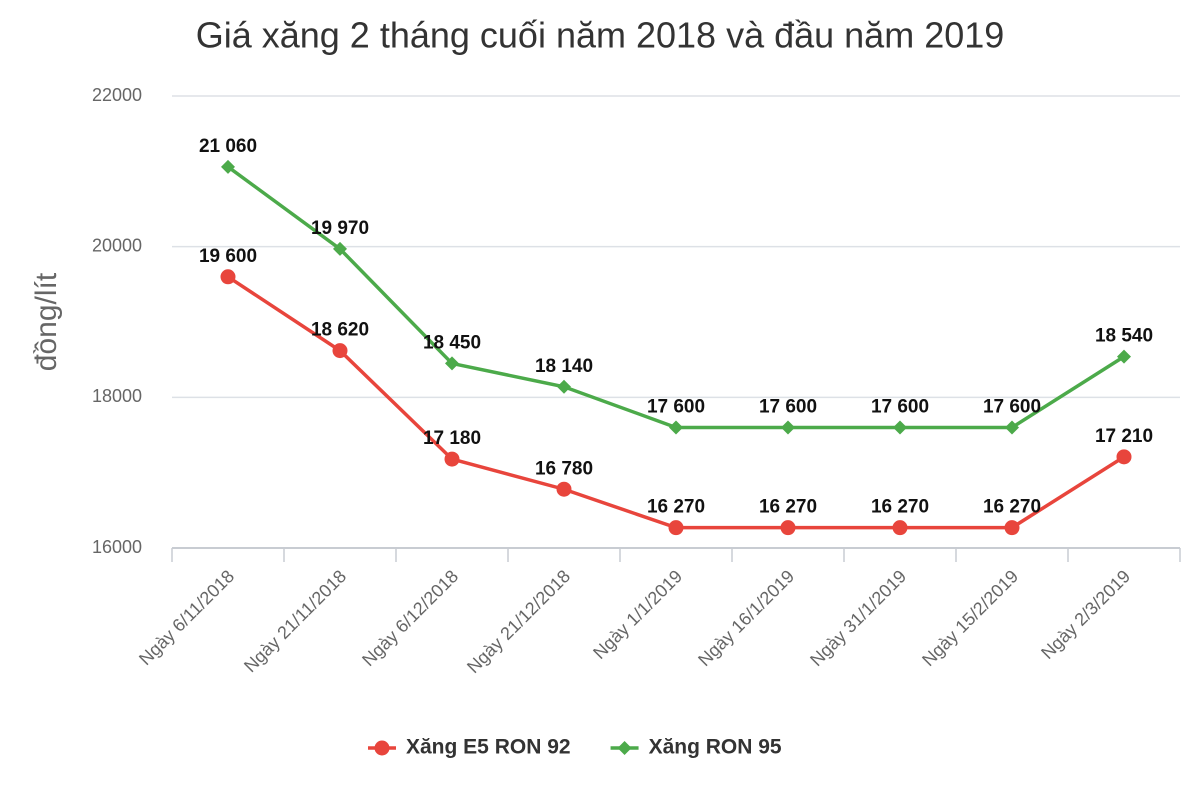 The image size is (1200, 800). I want to click on x-tick-label: Ngày 21/11/2018, so click(295, 621).